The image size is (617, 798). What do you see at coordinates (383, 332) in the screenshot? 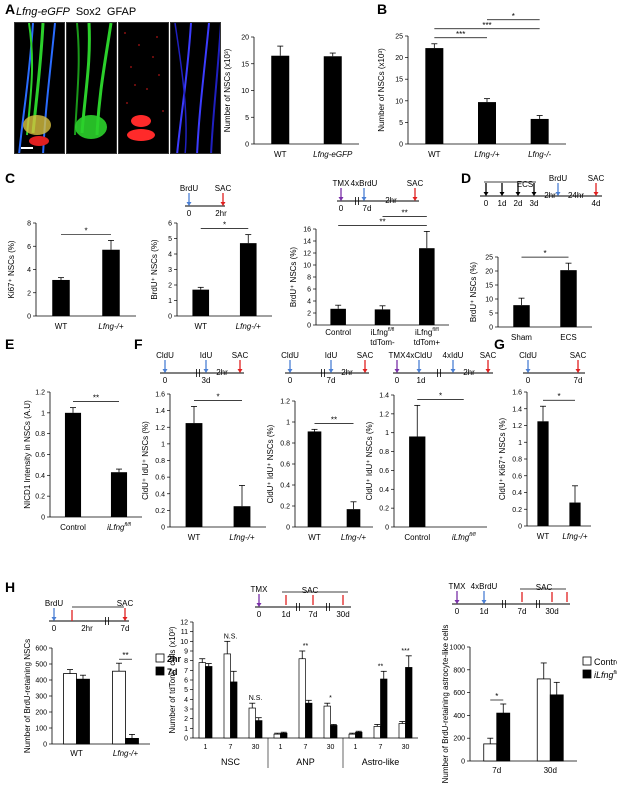
I see `category-label: iLfngfl/fl` at bounding box center [383, 332].